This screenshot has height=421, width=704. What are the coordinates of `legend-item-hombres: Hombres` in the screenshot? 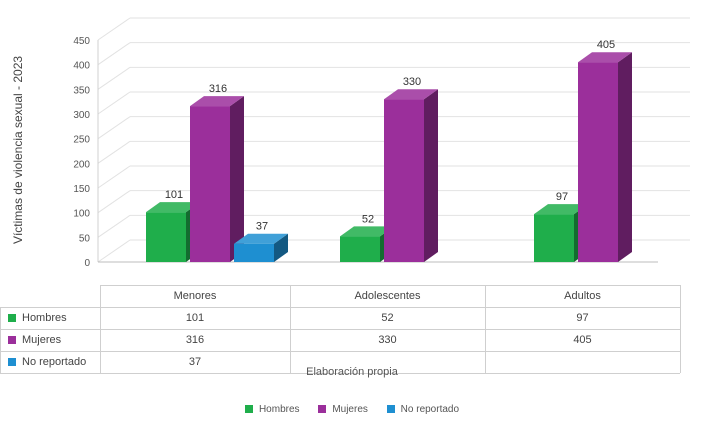 It's located at (272, 409).